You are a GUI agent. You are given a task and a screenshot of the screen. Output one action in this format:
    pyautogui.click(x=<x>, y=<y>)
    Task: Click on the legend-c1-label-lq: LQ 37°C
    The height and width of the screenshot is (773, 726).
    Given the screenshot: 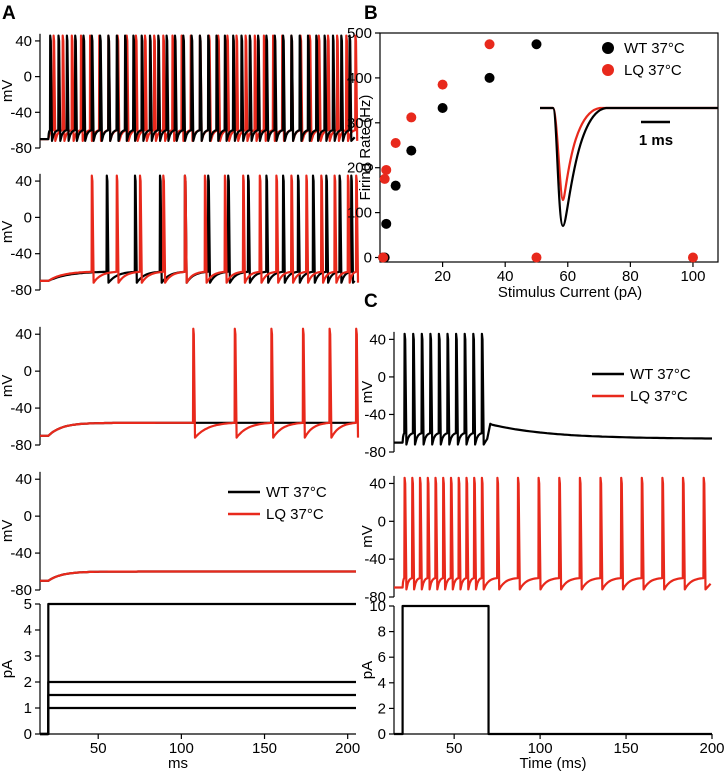 What is the action you would take?
    pyautogui.click(x=659, y=396)
    